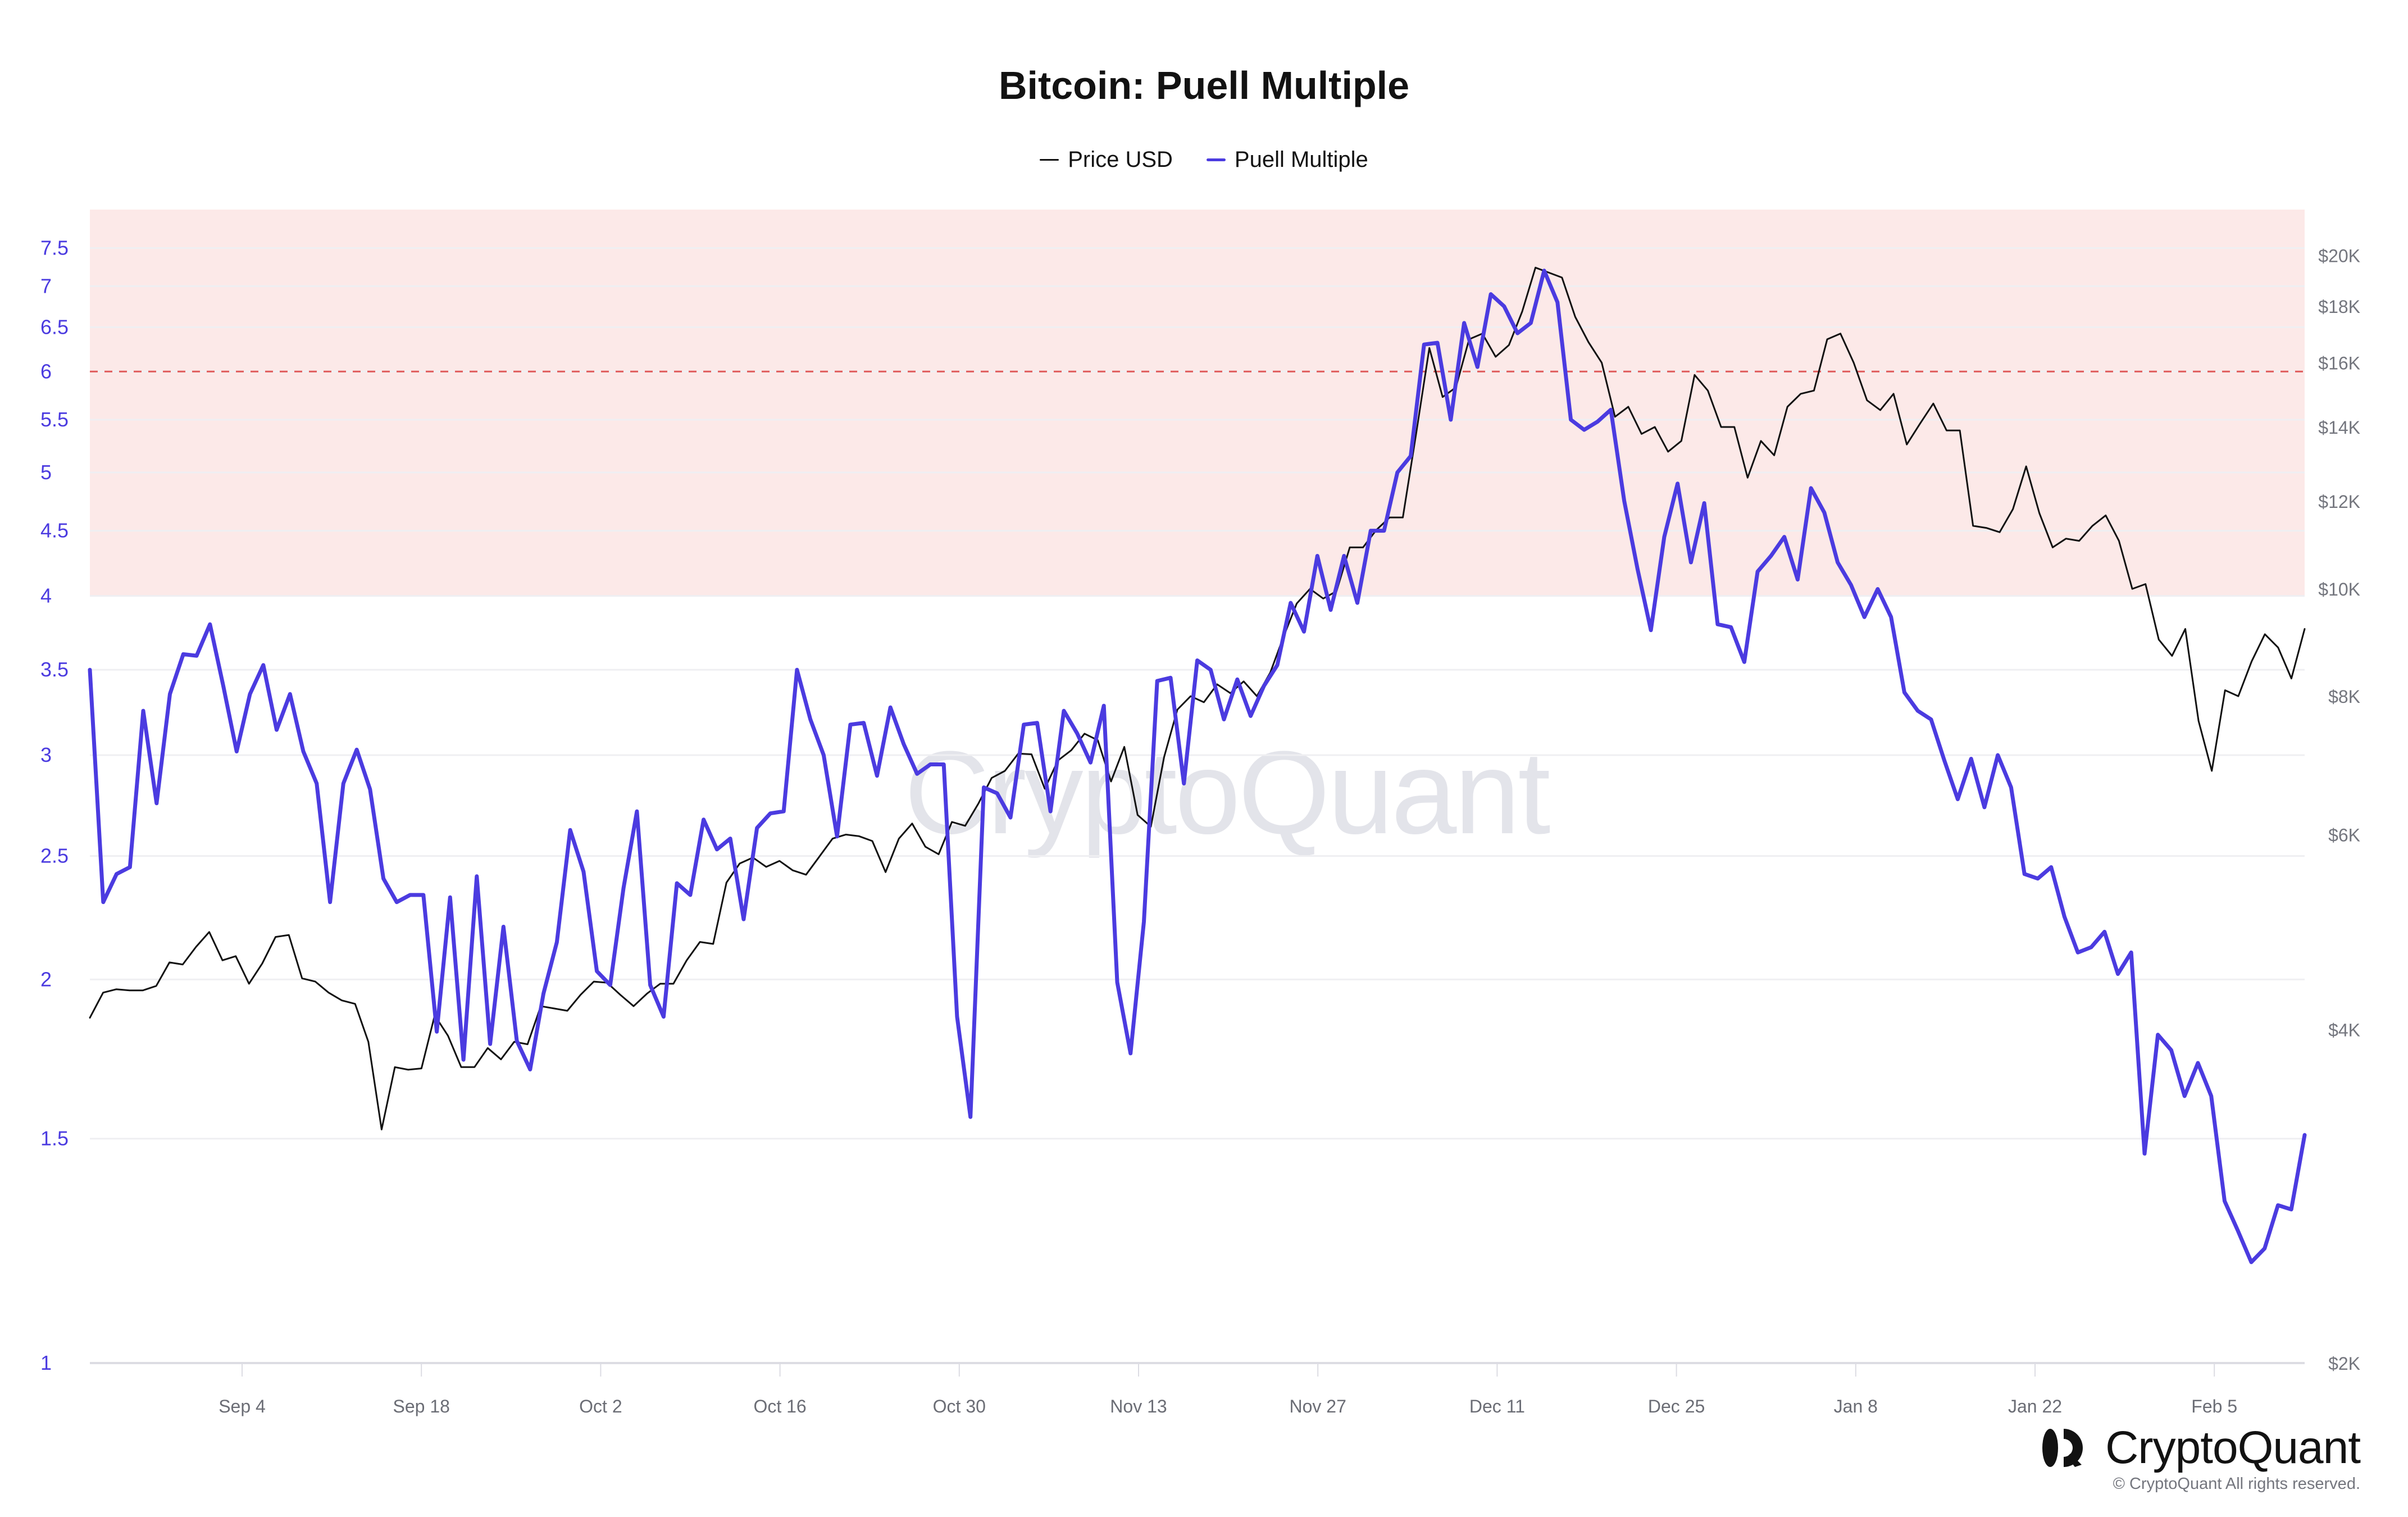 Image resolution: width=2408 pixels, height=1517 pixels. What do you see at coordinates (1676, 1406) in the screenshot?
I see `x-tick-label: Dec 25` at bounding box center [1676, 1406].